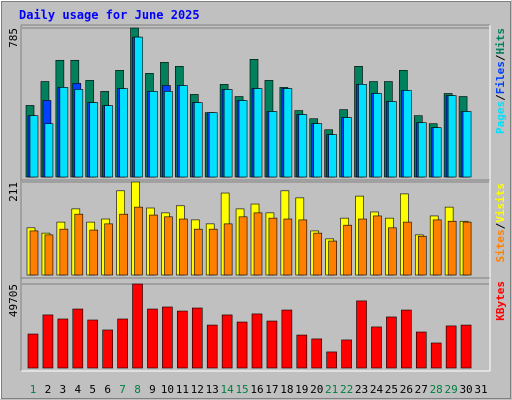  Describe the element at coordinates (451, 389) in the screenshot. I see `x-tick-label: 29` at that location.